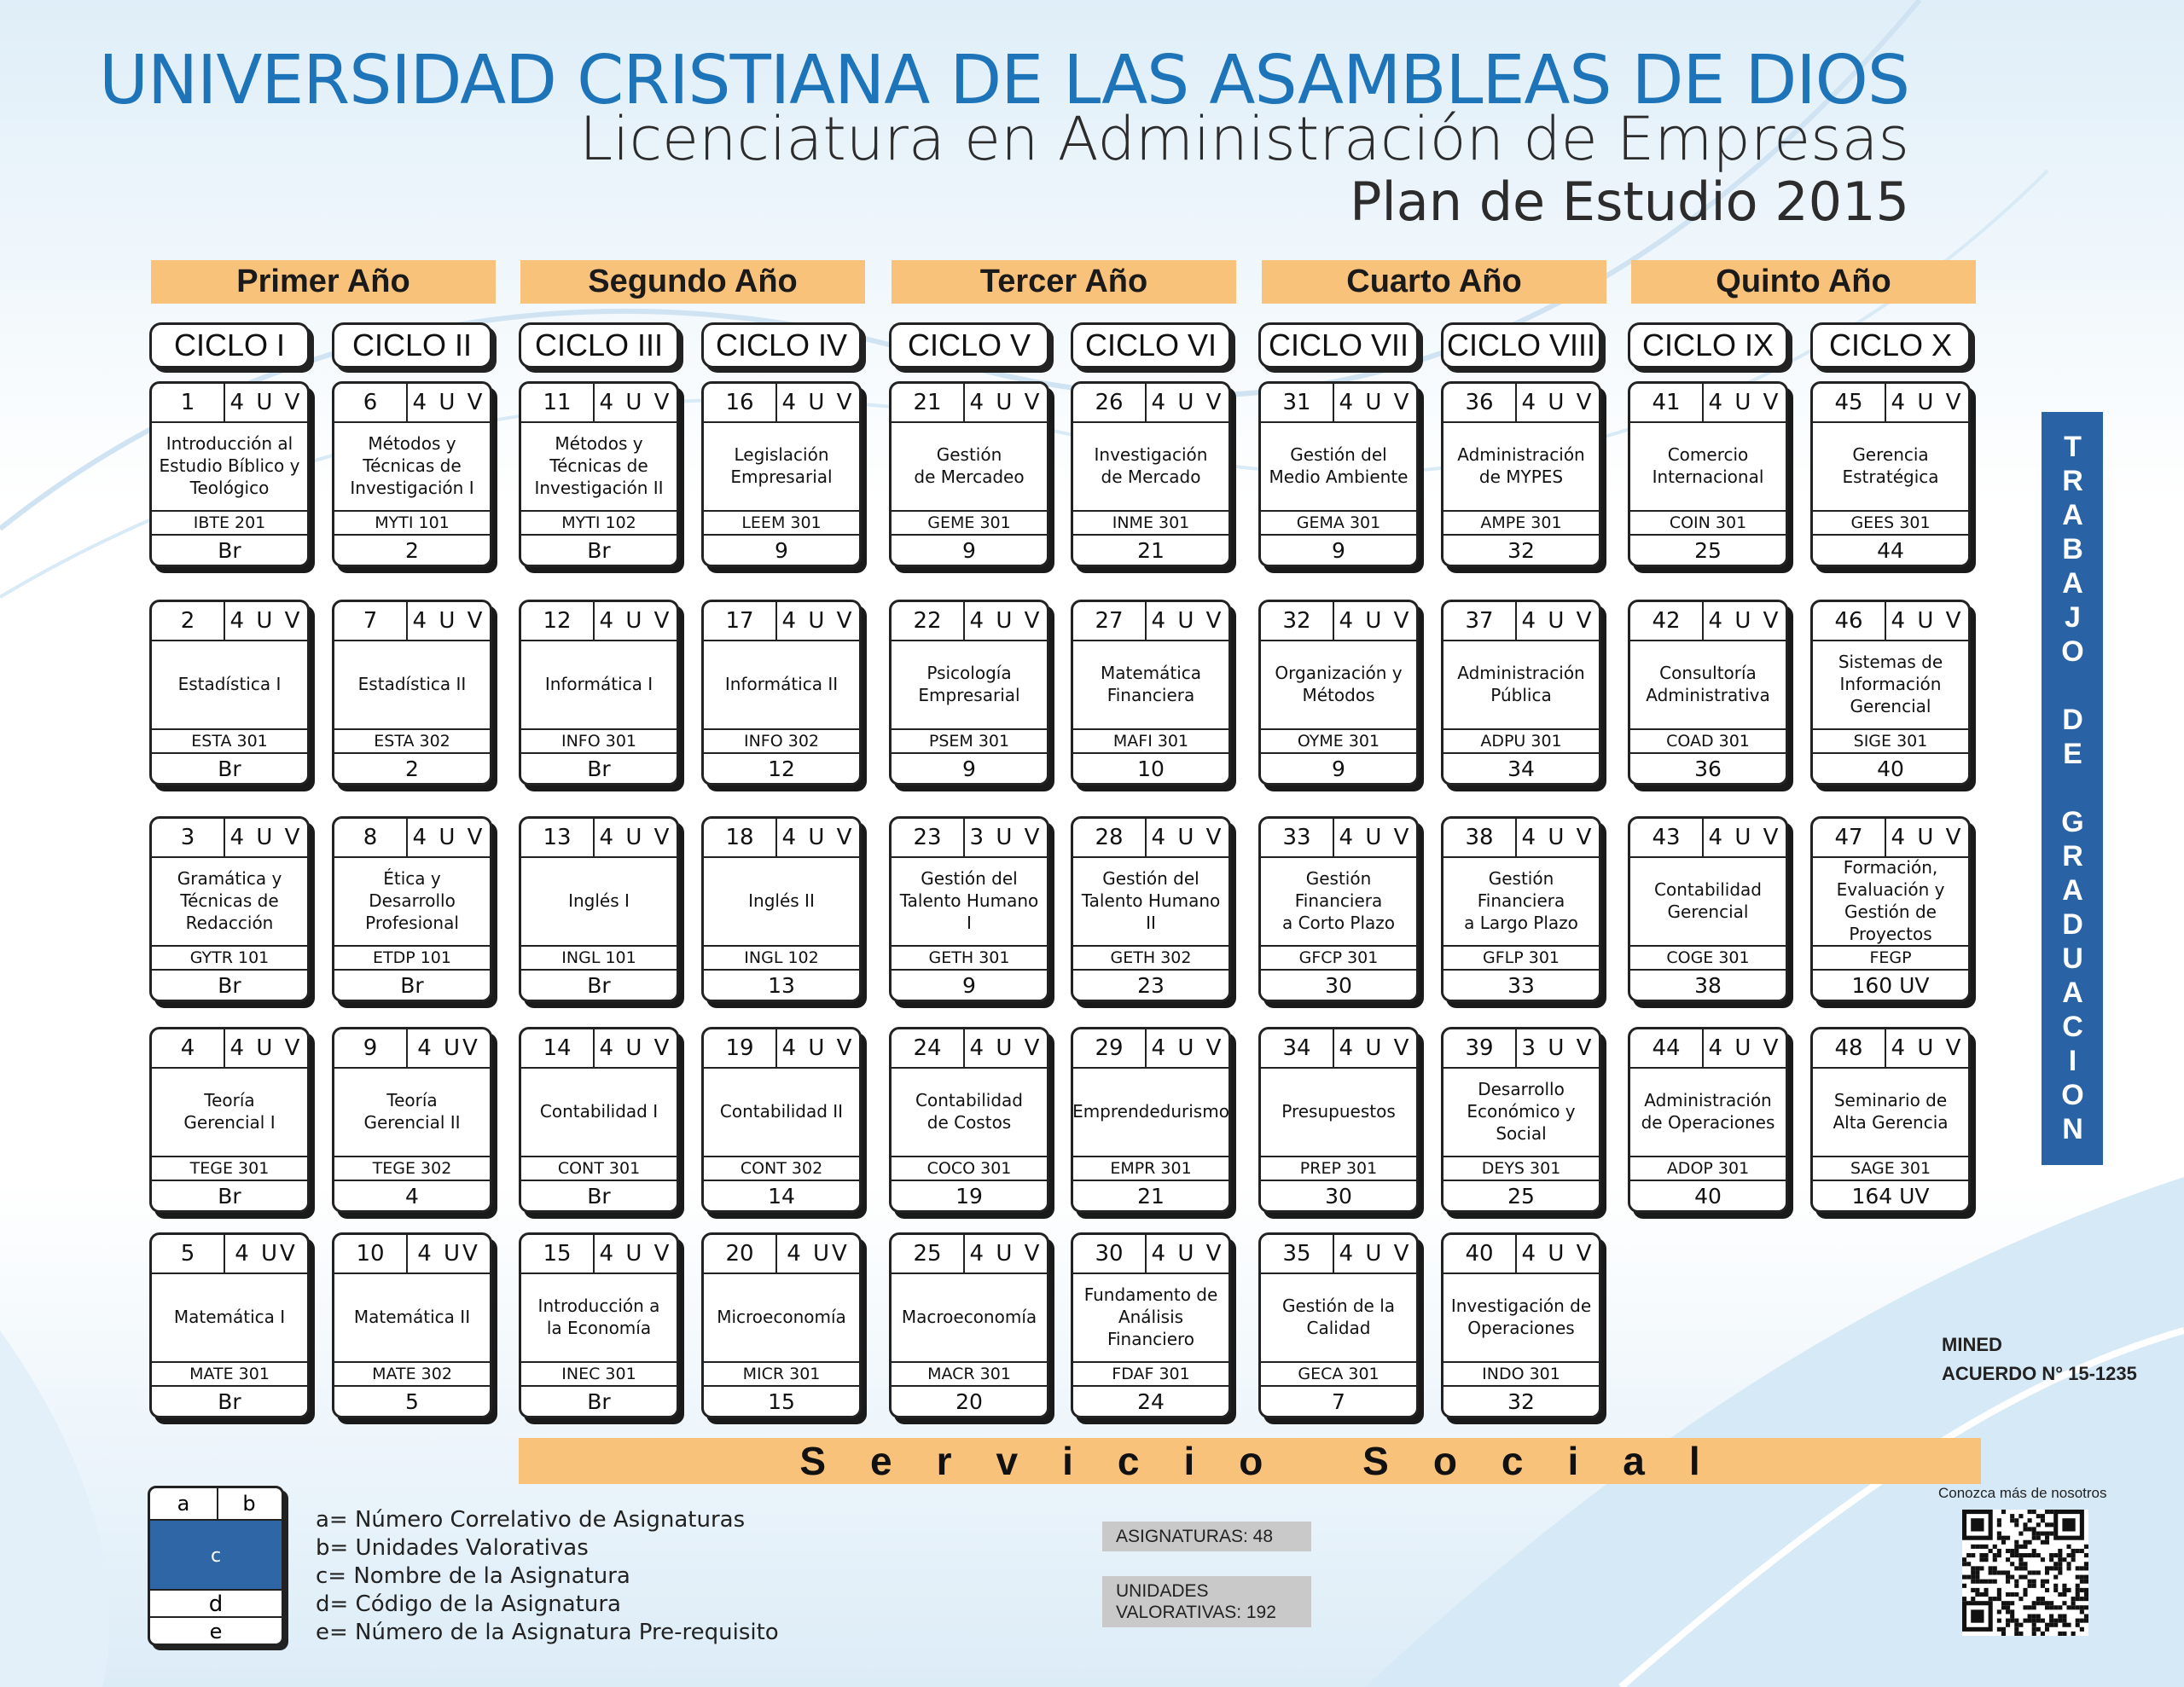  I want to click on course-number: 37, so click(1480, 621).